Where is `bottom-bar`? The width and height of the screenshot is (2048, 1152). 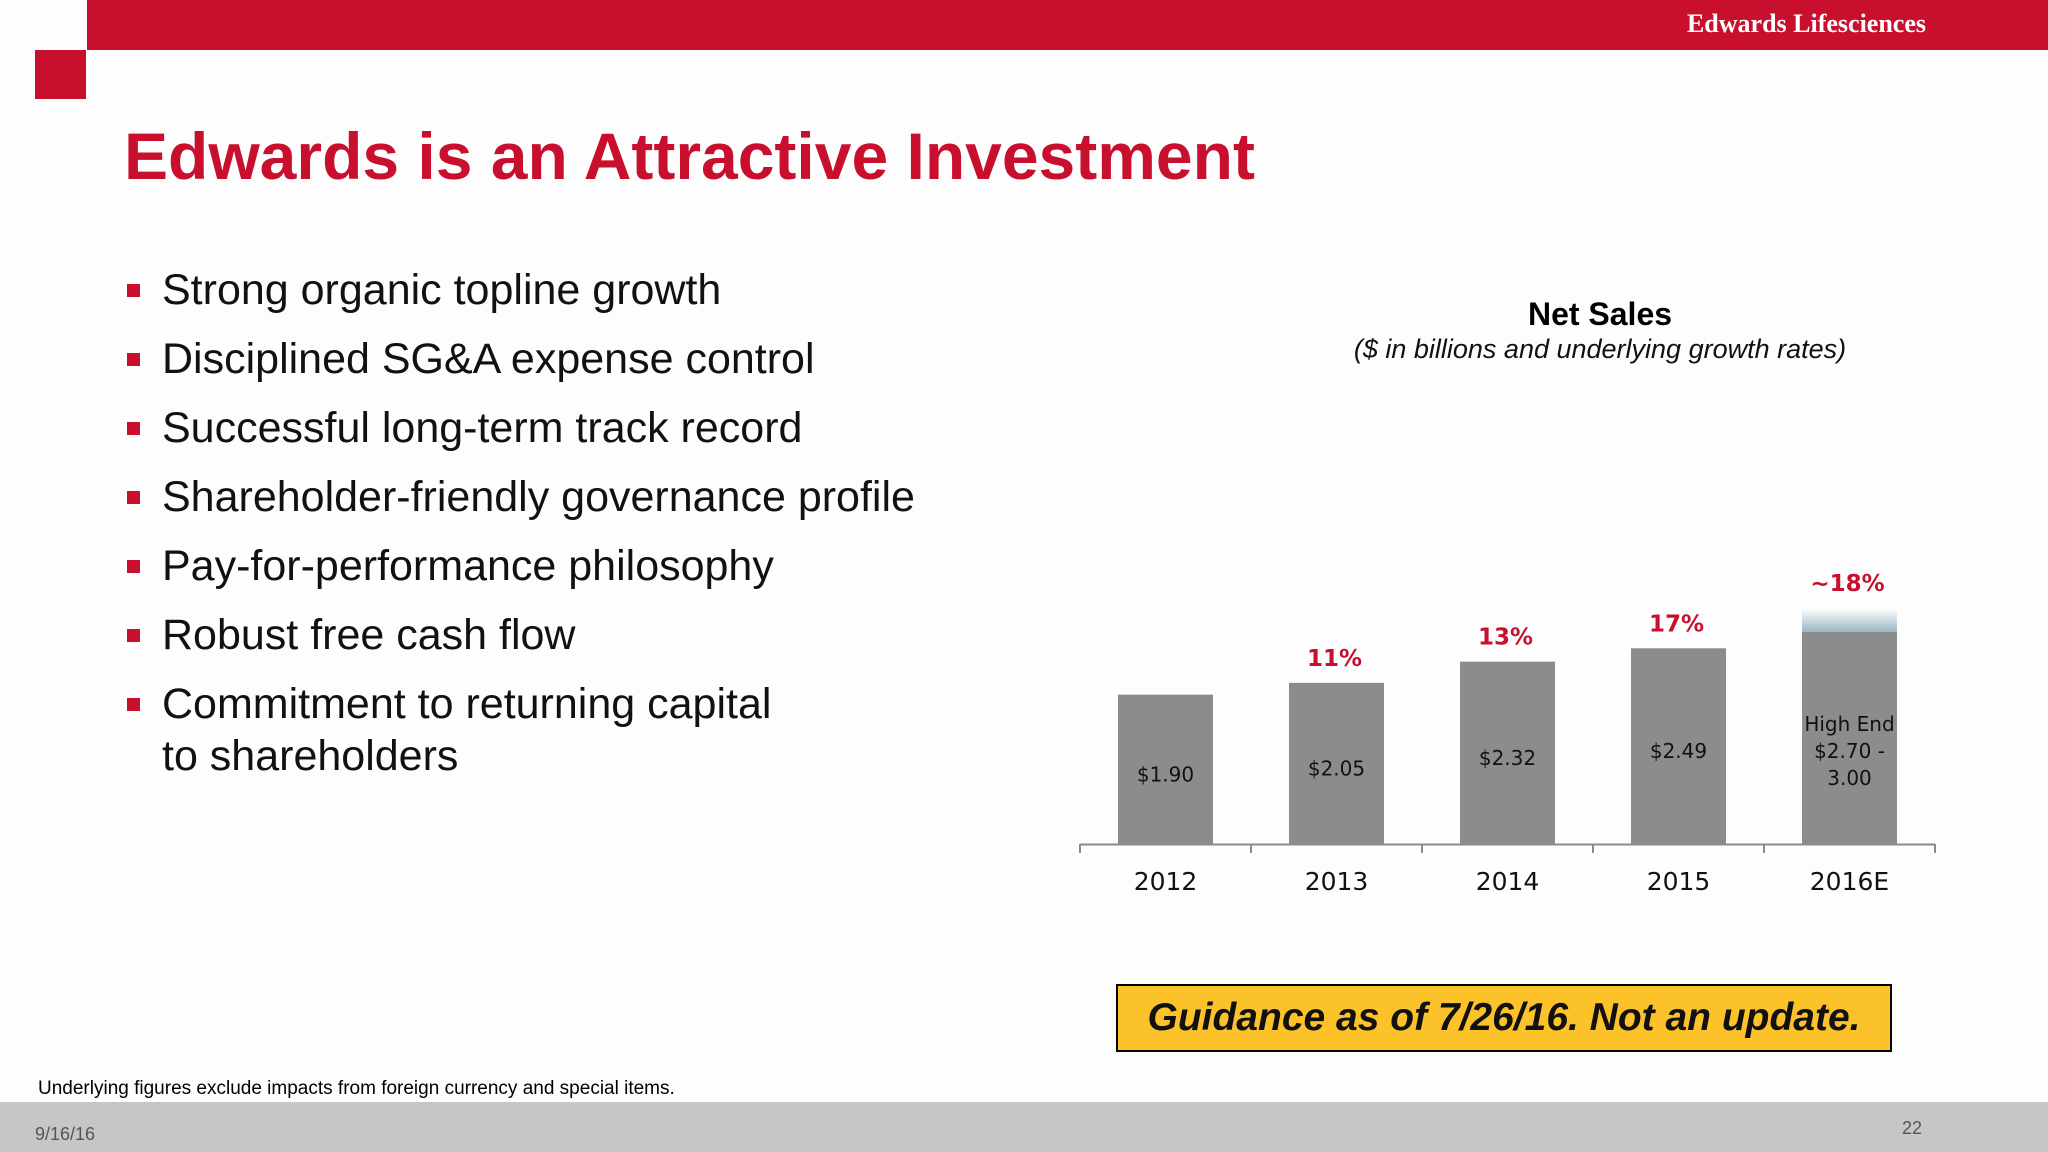 bottom-bar is located at coordinates (1024, 1127).